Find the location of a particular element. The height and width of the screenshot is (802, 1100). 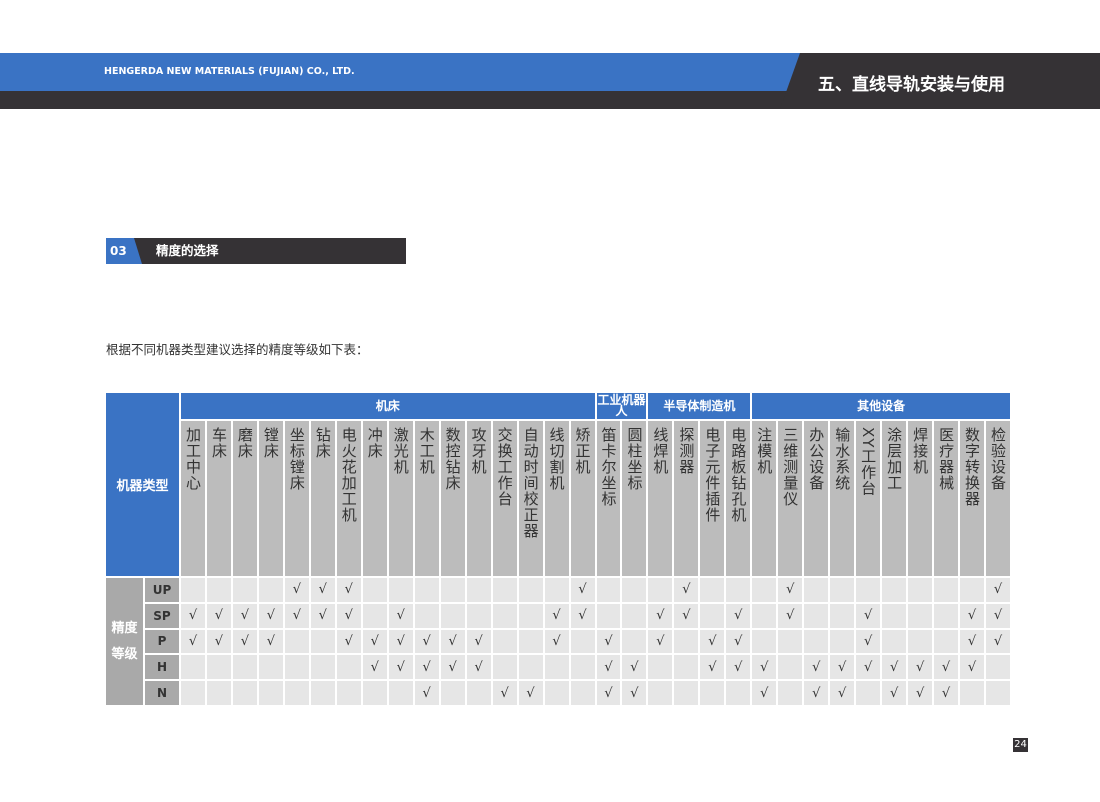

section-banner is located at coordinates (940, 81).